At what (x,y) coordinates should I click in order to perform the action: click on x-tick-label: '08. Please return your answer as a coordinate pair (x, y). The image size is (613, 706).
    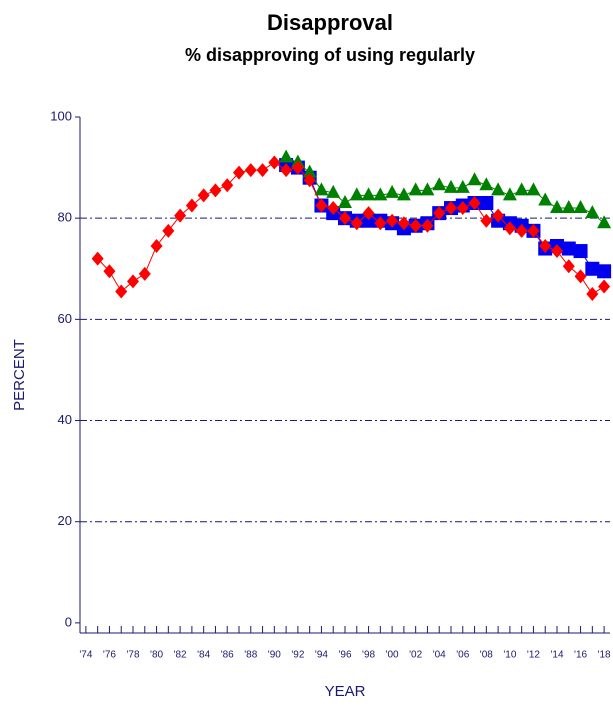
    Looking at the image, I should click on (486, 655).